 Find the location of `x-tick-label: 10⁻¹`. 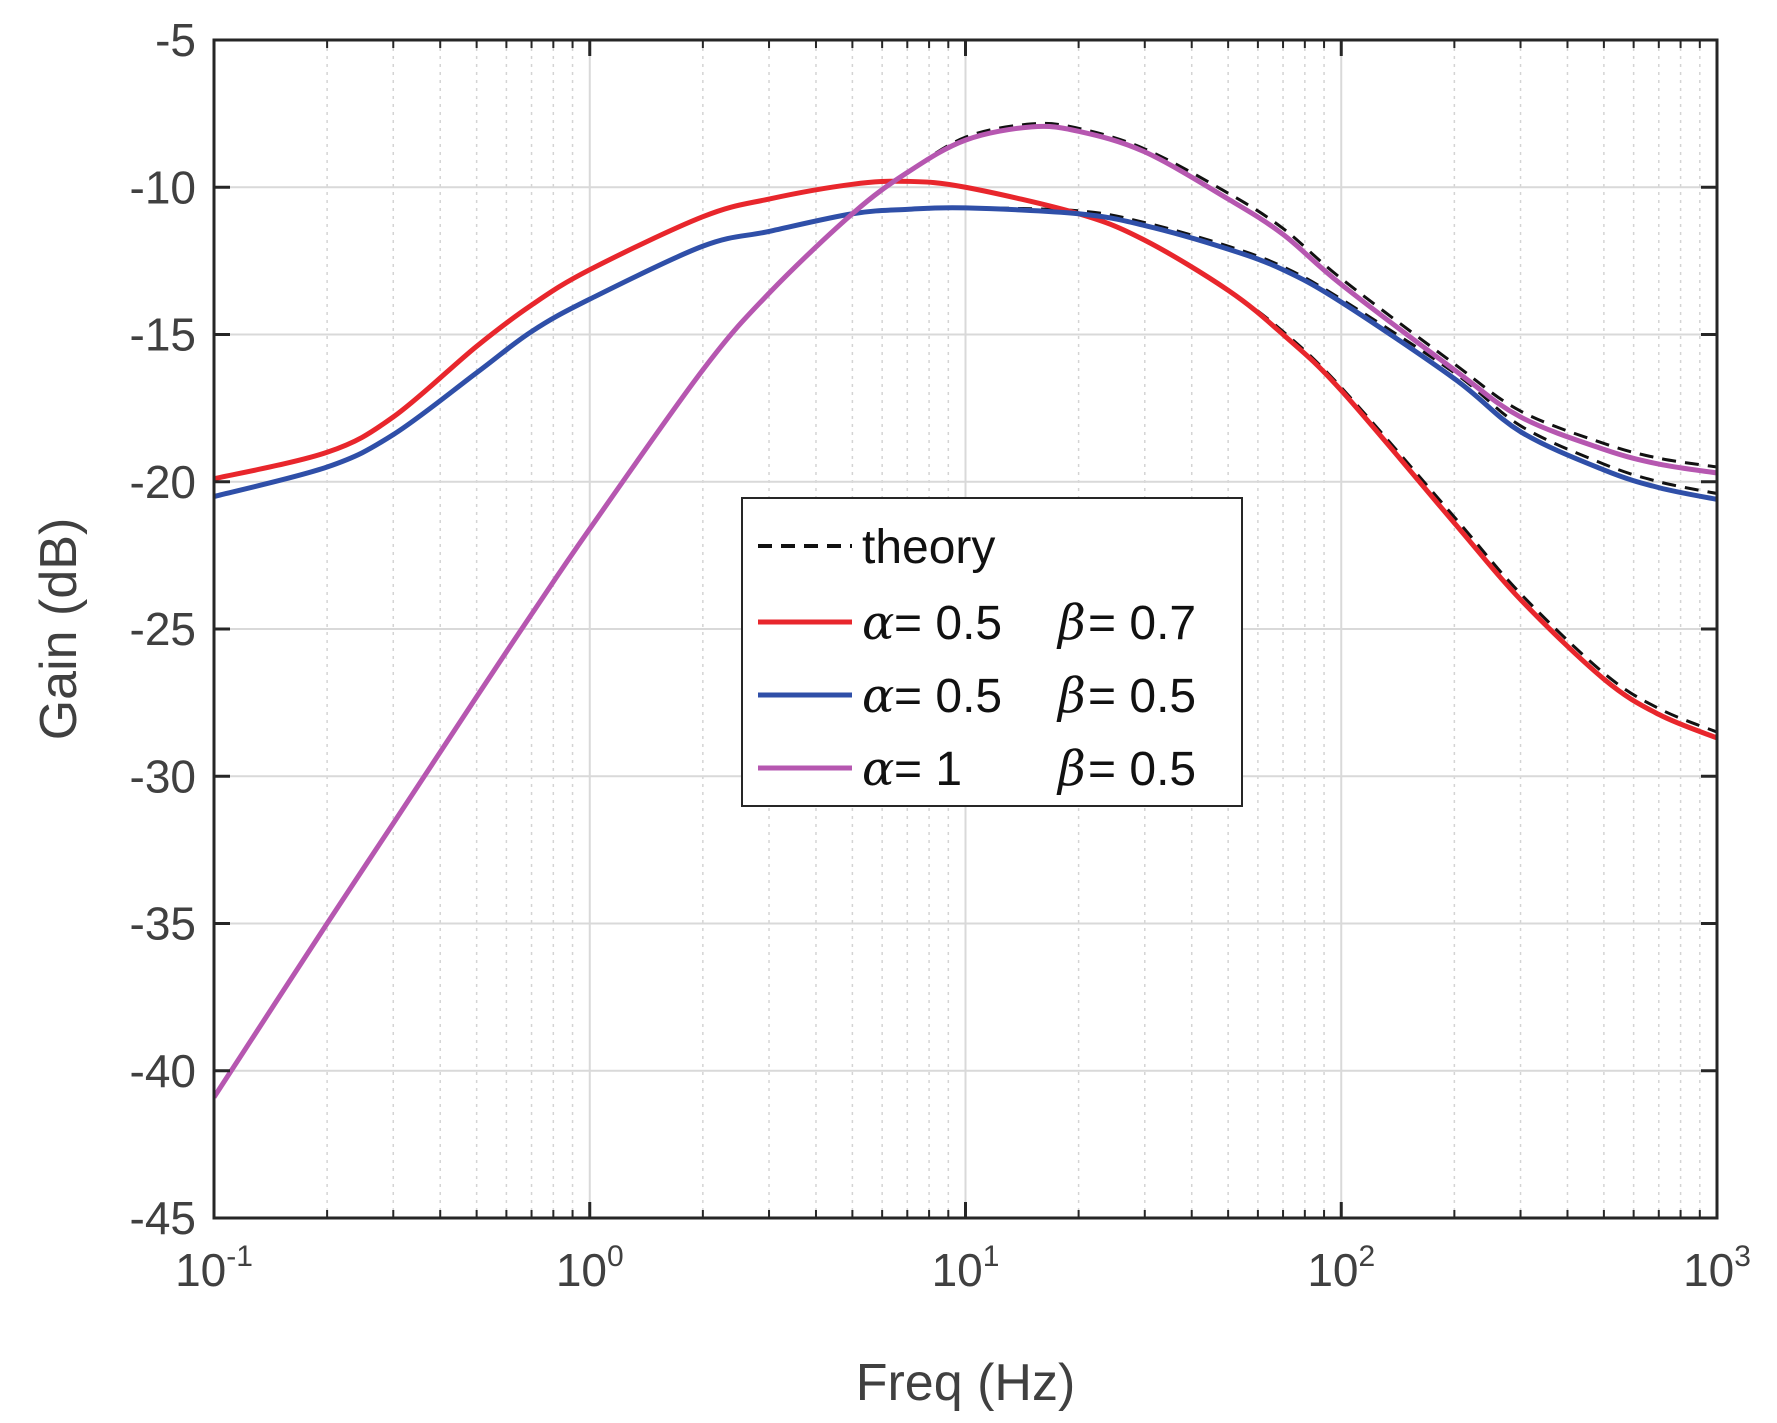

x-tick-label: 10⁻¹ is located at coordinates (214, 1268).